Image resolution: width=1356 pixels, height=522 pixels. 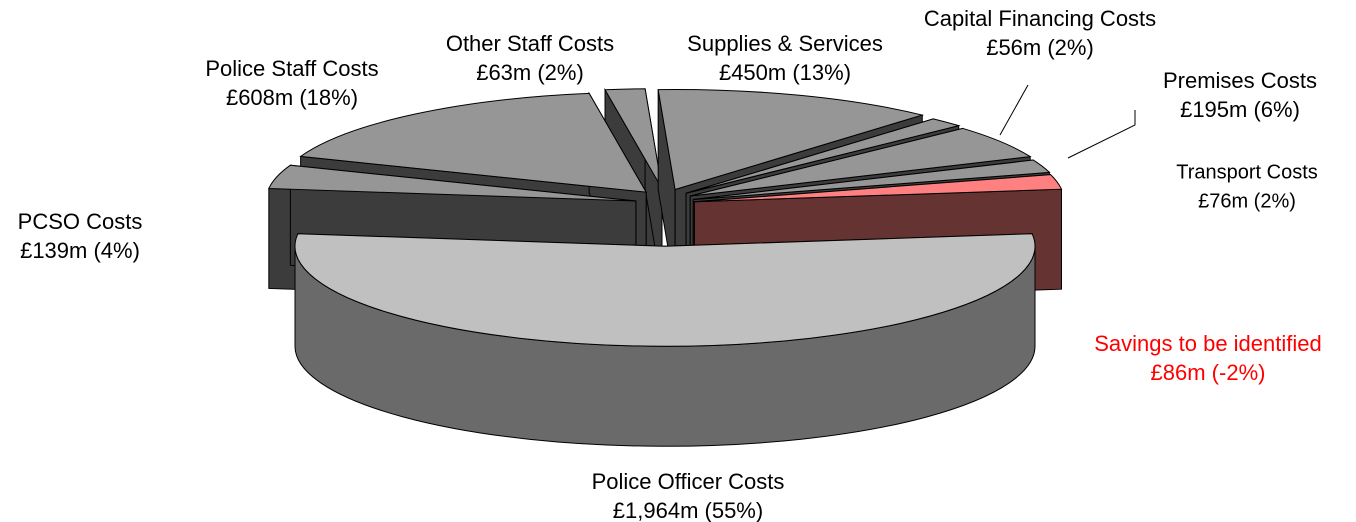 What do you see at coordinates (1040, 18) in the screenshot?
I see `slice-label: Capital Financing Costs` at bounding box center [1040, 18].